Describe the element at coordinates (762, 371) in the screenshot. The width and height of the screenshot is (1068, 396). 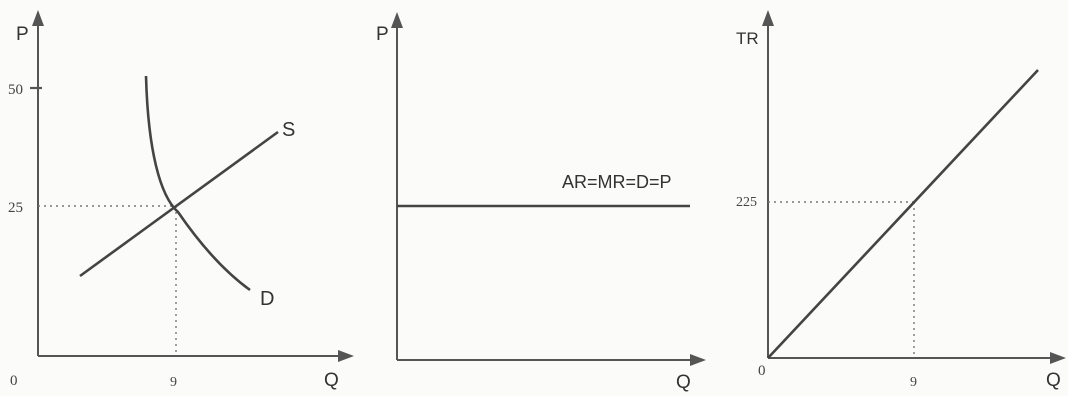
I see `tr-origin-label: 0` at that location.